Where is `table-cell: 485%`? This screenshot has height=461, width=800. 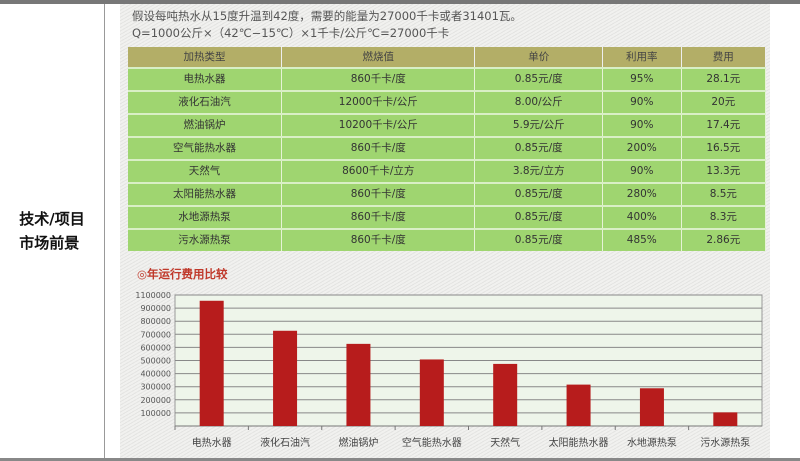
table-cell: 485% is located at coordinates (642, 239).